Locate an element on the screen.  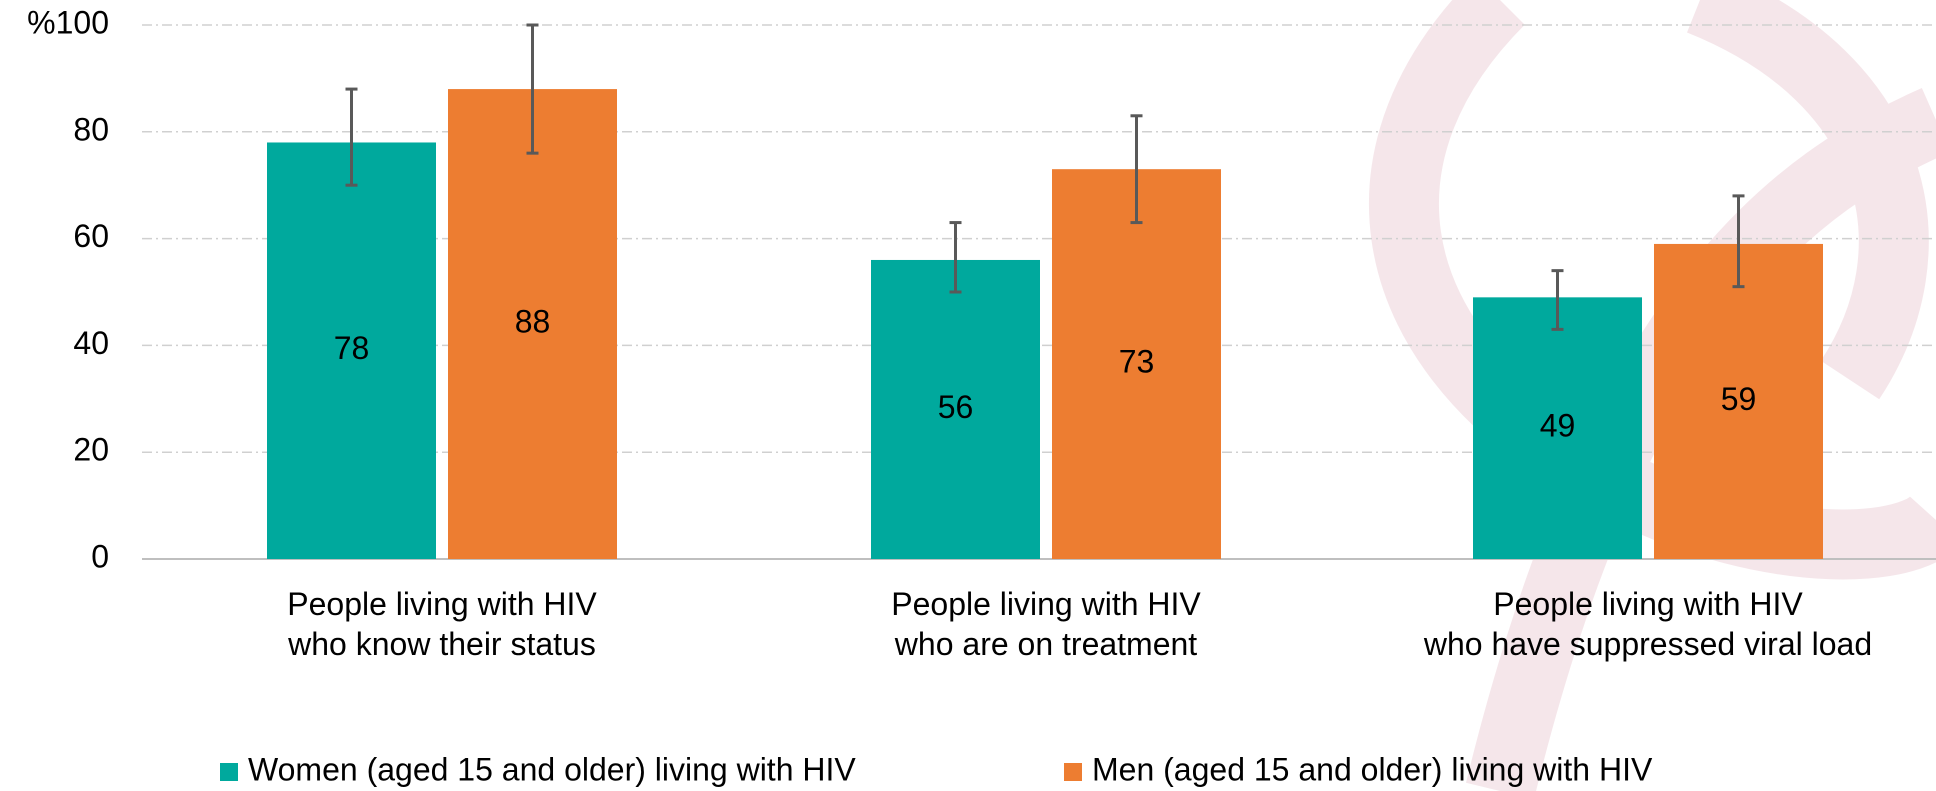
y-tick-label: 80 is located at coordinates (91, 129).